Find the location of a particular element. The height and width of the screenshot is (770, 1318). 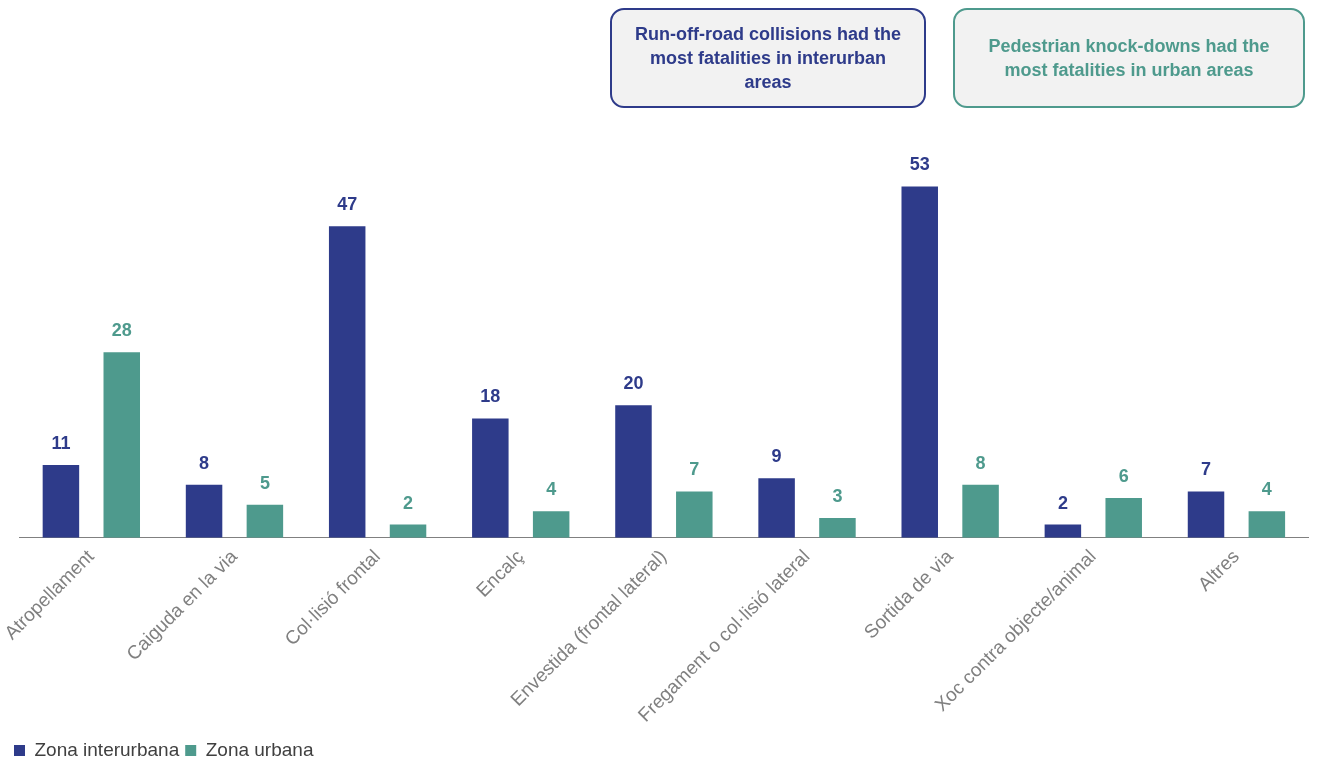

data-label: 18 is located at coordinates (490, 396).